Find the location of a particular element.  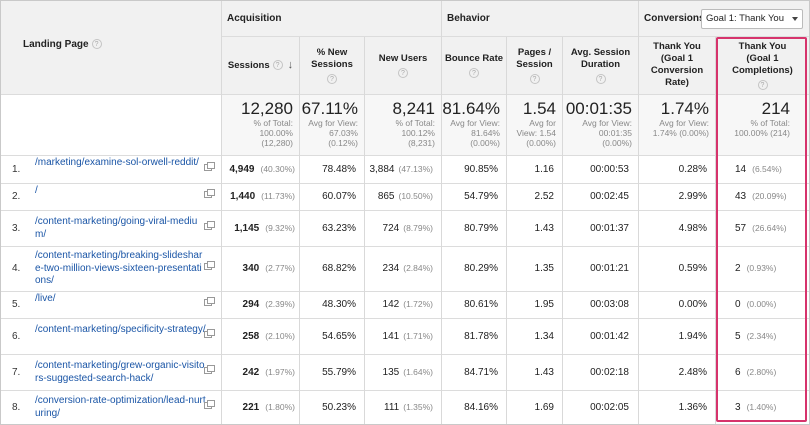

avg-duration-value: 00:00:53 is located at coordinates (609, 169).